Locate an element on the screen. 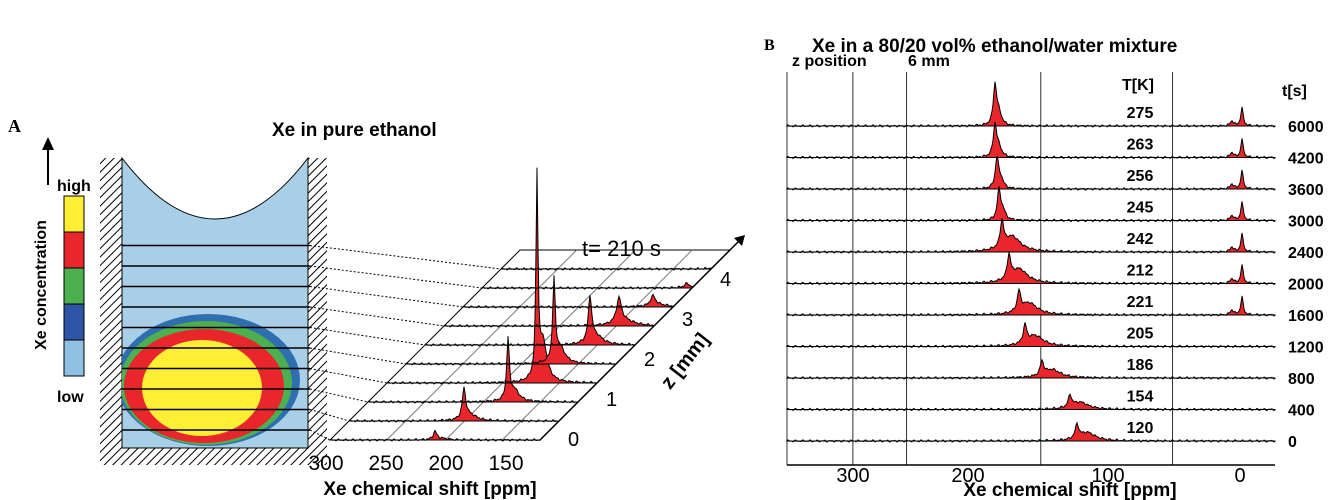 Image resolution: width=1328 pixels, height=500 pixels. time-label: 3600 is located at coordinates (1306, 190).